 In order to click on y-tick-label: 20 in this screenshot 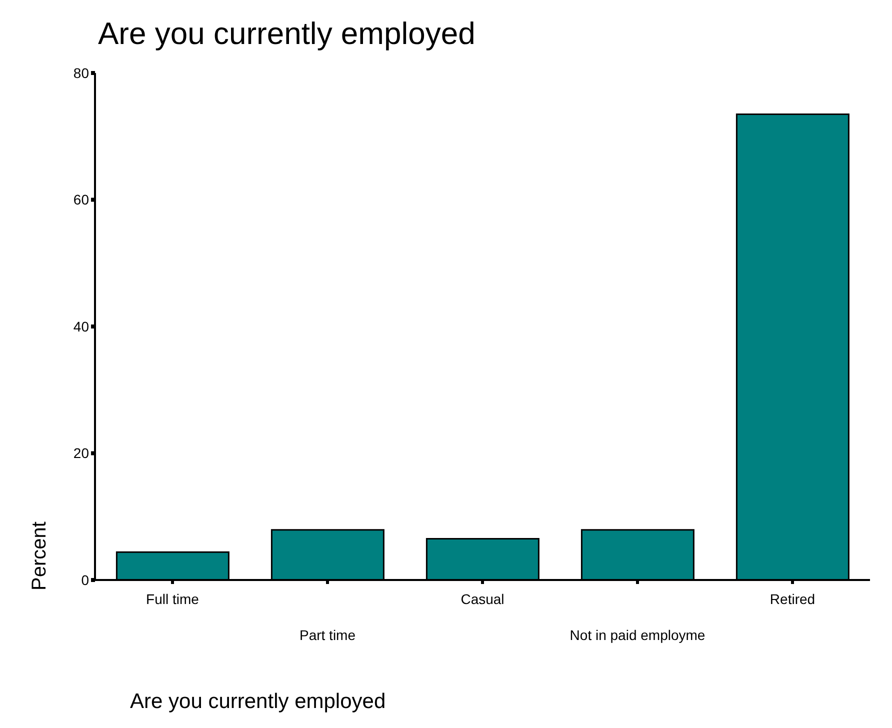, I will do `click(81, 453)`.